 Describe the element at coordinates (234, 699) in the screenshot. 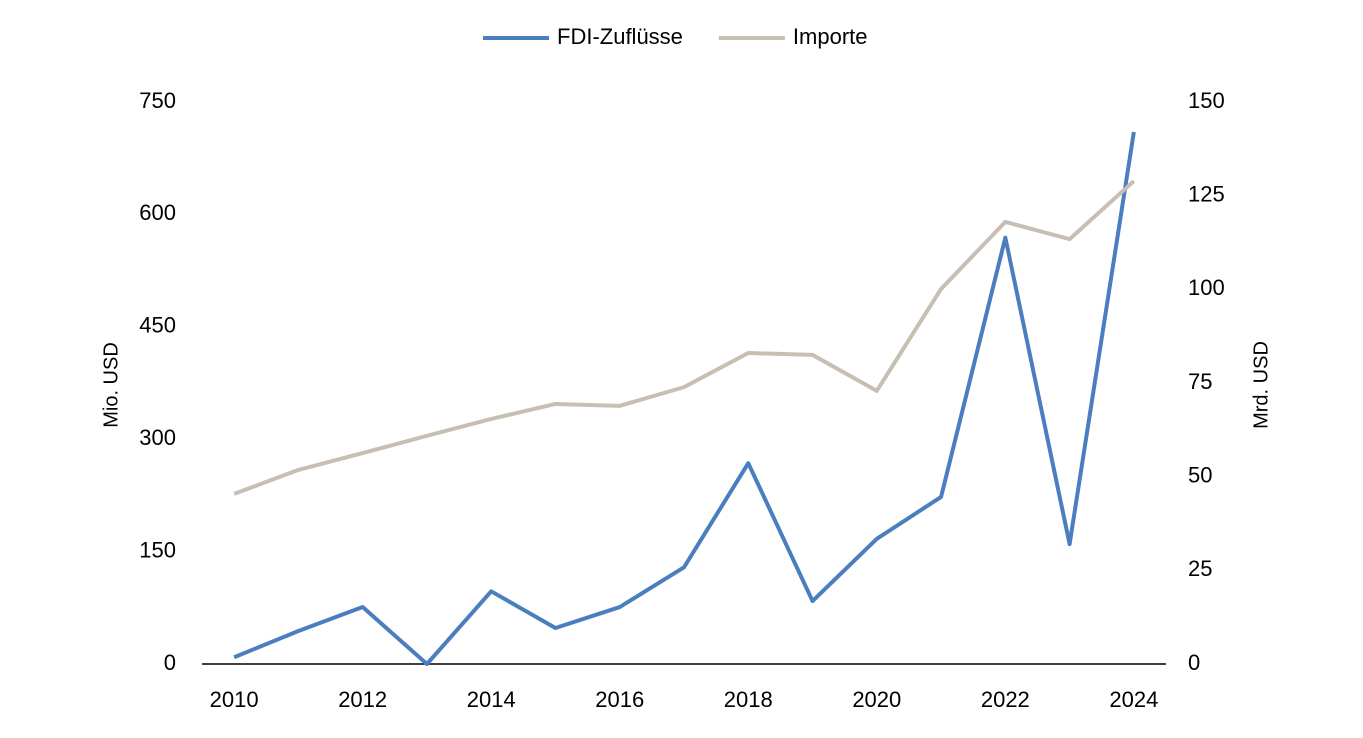

I see `x-tick-label: 2010` at that location.